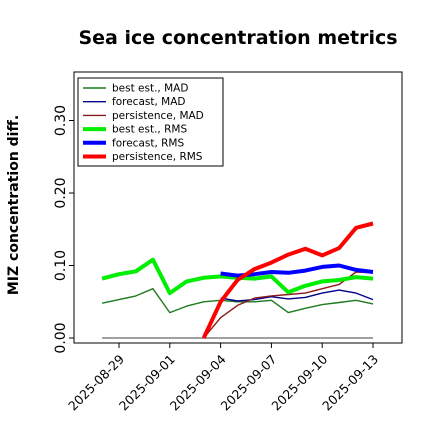 The image size is (440, 440). What do you see at coordinates (148, 143) in the screenshot?
I see `legend-label: forecast, RMS` at bounding box center [148, 143].